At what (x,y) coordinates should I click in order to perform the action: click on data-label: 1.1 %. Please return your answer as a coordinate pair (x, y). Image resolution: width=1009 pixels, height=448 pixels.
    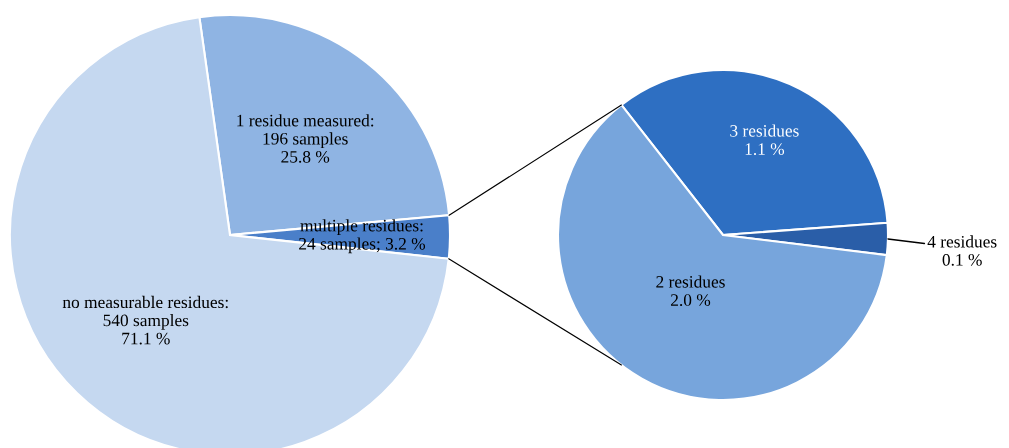
    Looking at the image, I should click on (765, 149).